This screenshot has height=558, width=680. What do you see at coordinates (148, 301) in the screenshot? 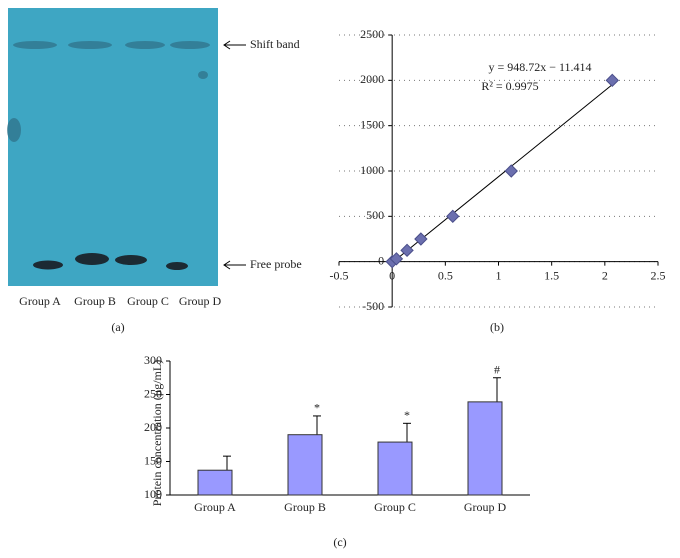
I see `lane-label: Group C` at bounding box center [148, 301].